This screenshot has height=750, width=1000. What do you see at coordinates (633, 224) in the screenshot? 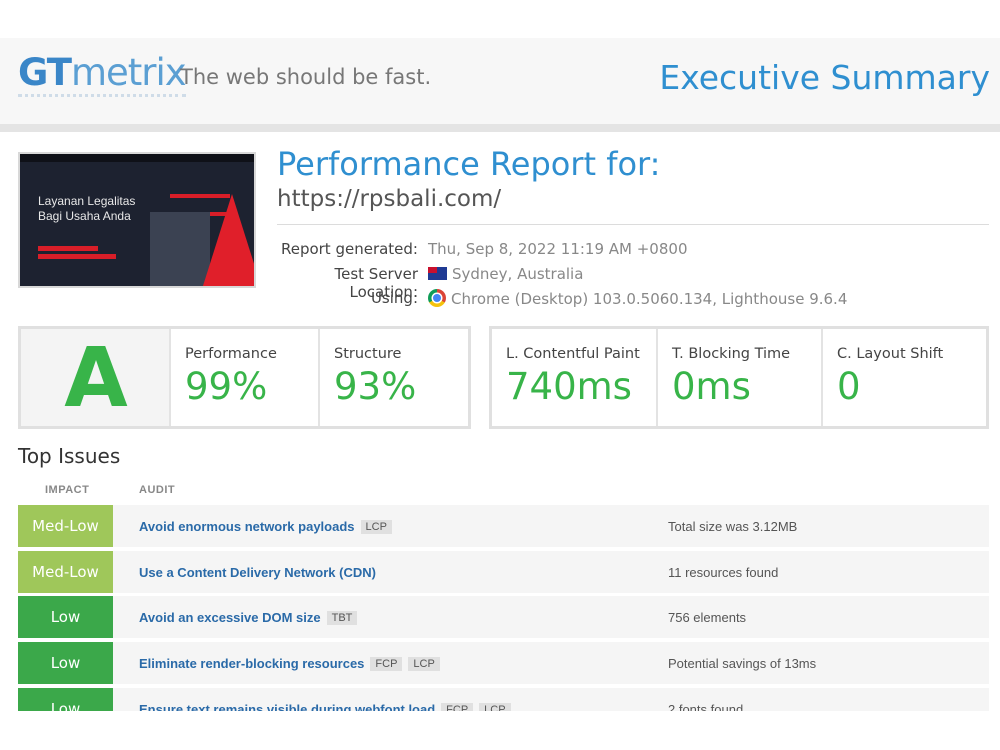
I see `url-divider` at bounding box center [633, 224].